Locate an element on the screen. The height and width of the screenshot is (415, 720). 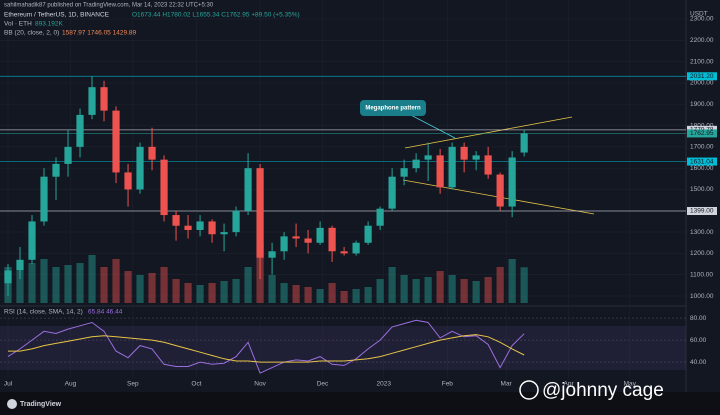
rsi-tick-label: 60.00 is located at coordinates (698, 340).